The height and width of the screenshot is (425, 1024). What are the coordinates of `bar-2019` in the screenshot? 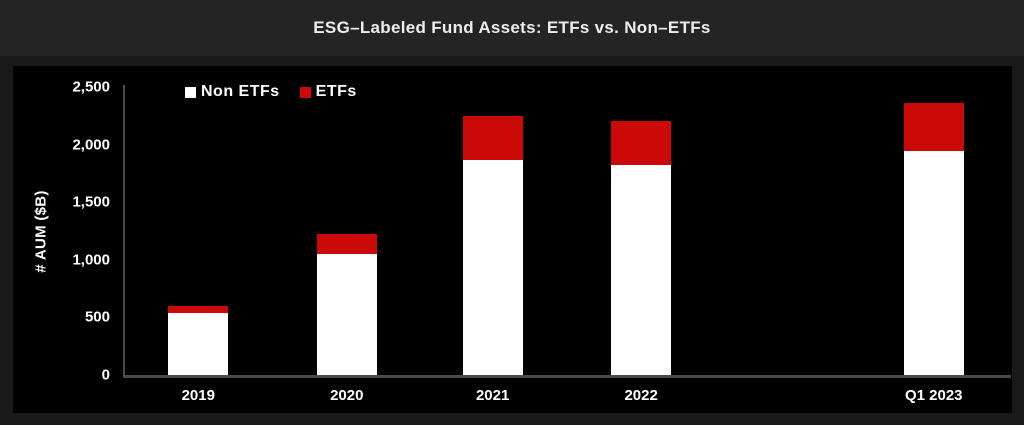 It's located at (198, 340).